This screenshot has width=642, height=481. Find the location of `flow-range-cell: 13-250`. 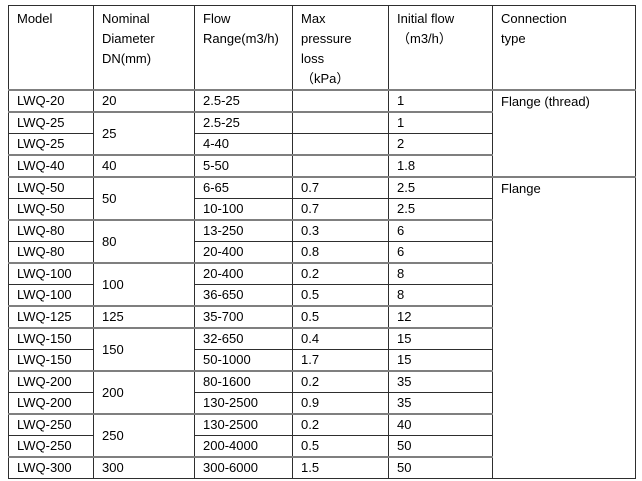

flow-range-cell: 13-250 is located at coordinates (243, 230).